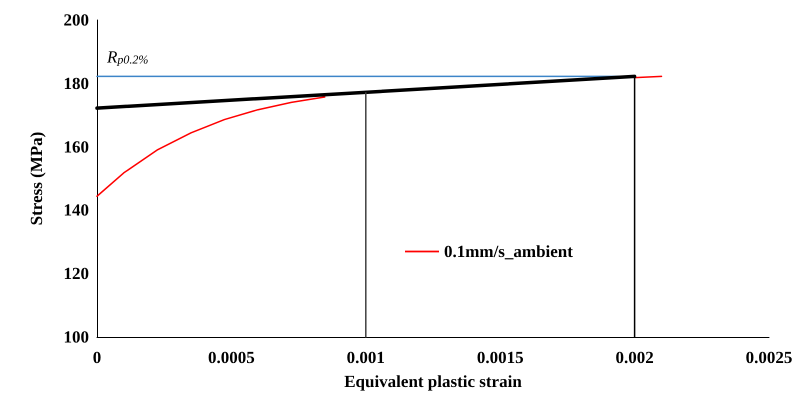  I want to click on x-tick-label: 0, so click(97, 357).